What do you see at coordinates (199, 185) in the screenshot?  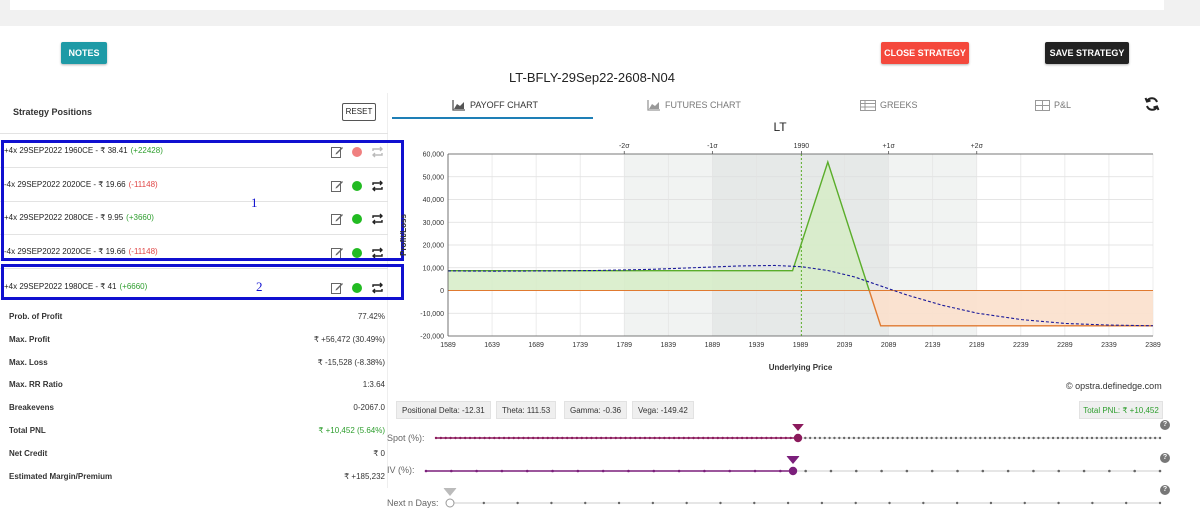 I see `position-row: -4x 29SEP2022 2020CE - ₹ 19.66 (-11148)` at bounding box center [199, 185].